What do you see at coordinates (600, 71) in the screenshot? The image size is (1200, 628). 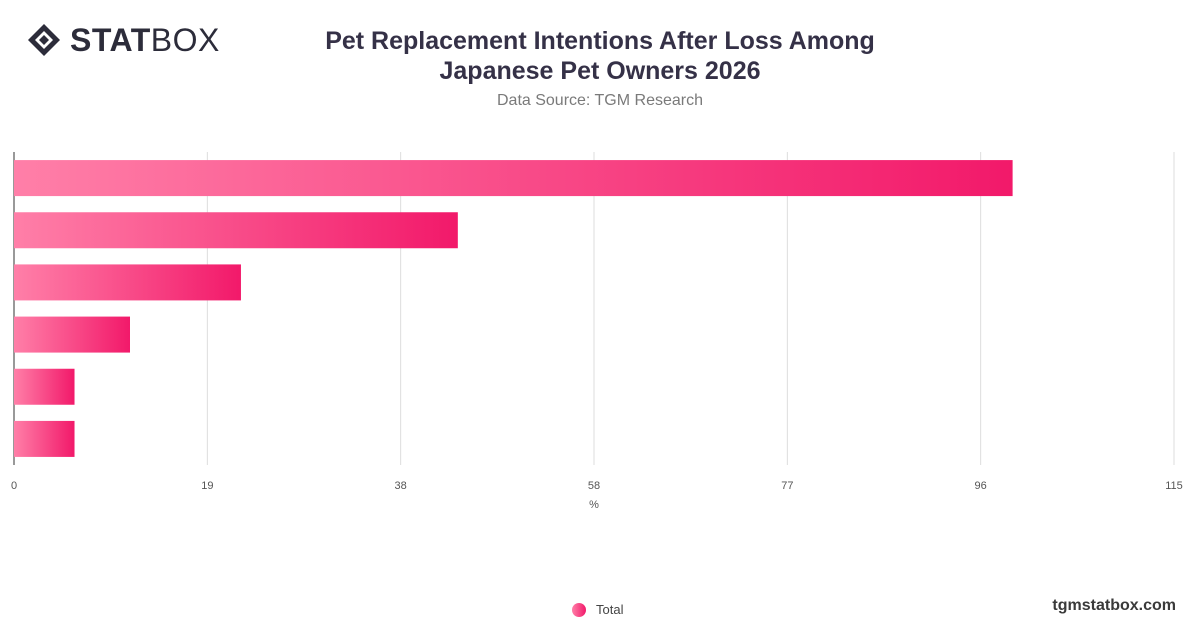 I see `chart-title-line2: Japanese Pet Owners 2026` at bounding box center [600, 71].